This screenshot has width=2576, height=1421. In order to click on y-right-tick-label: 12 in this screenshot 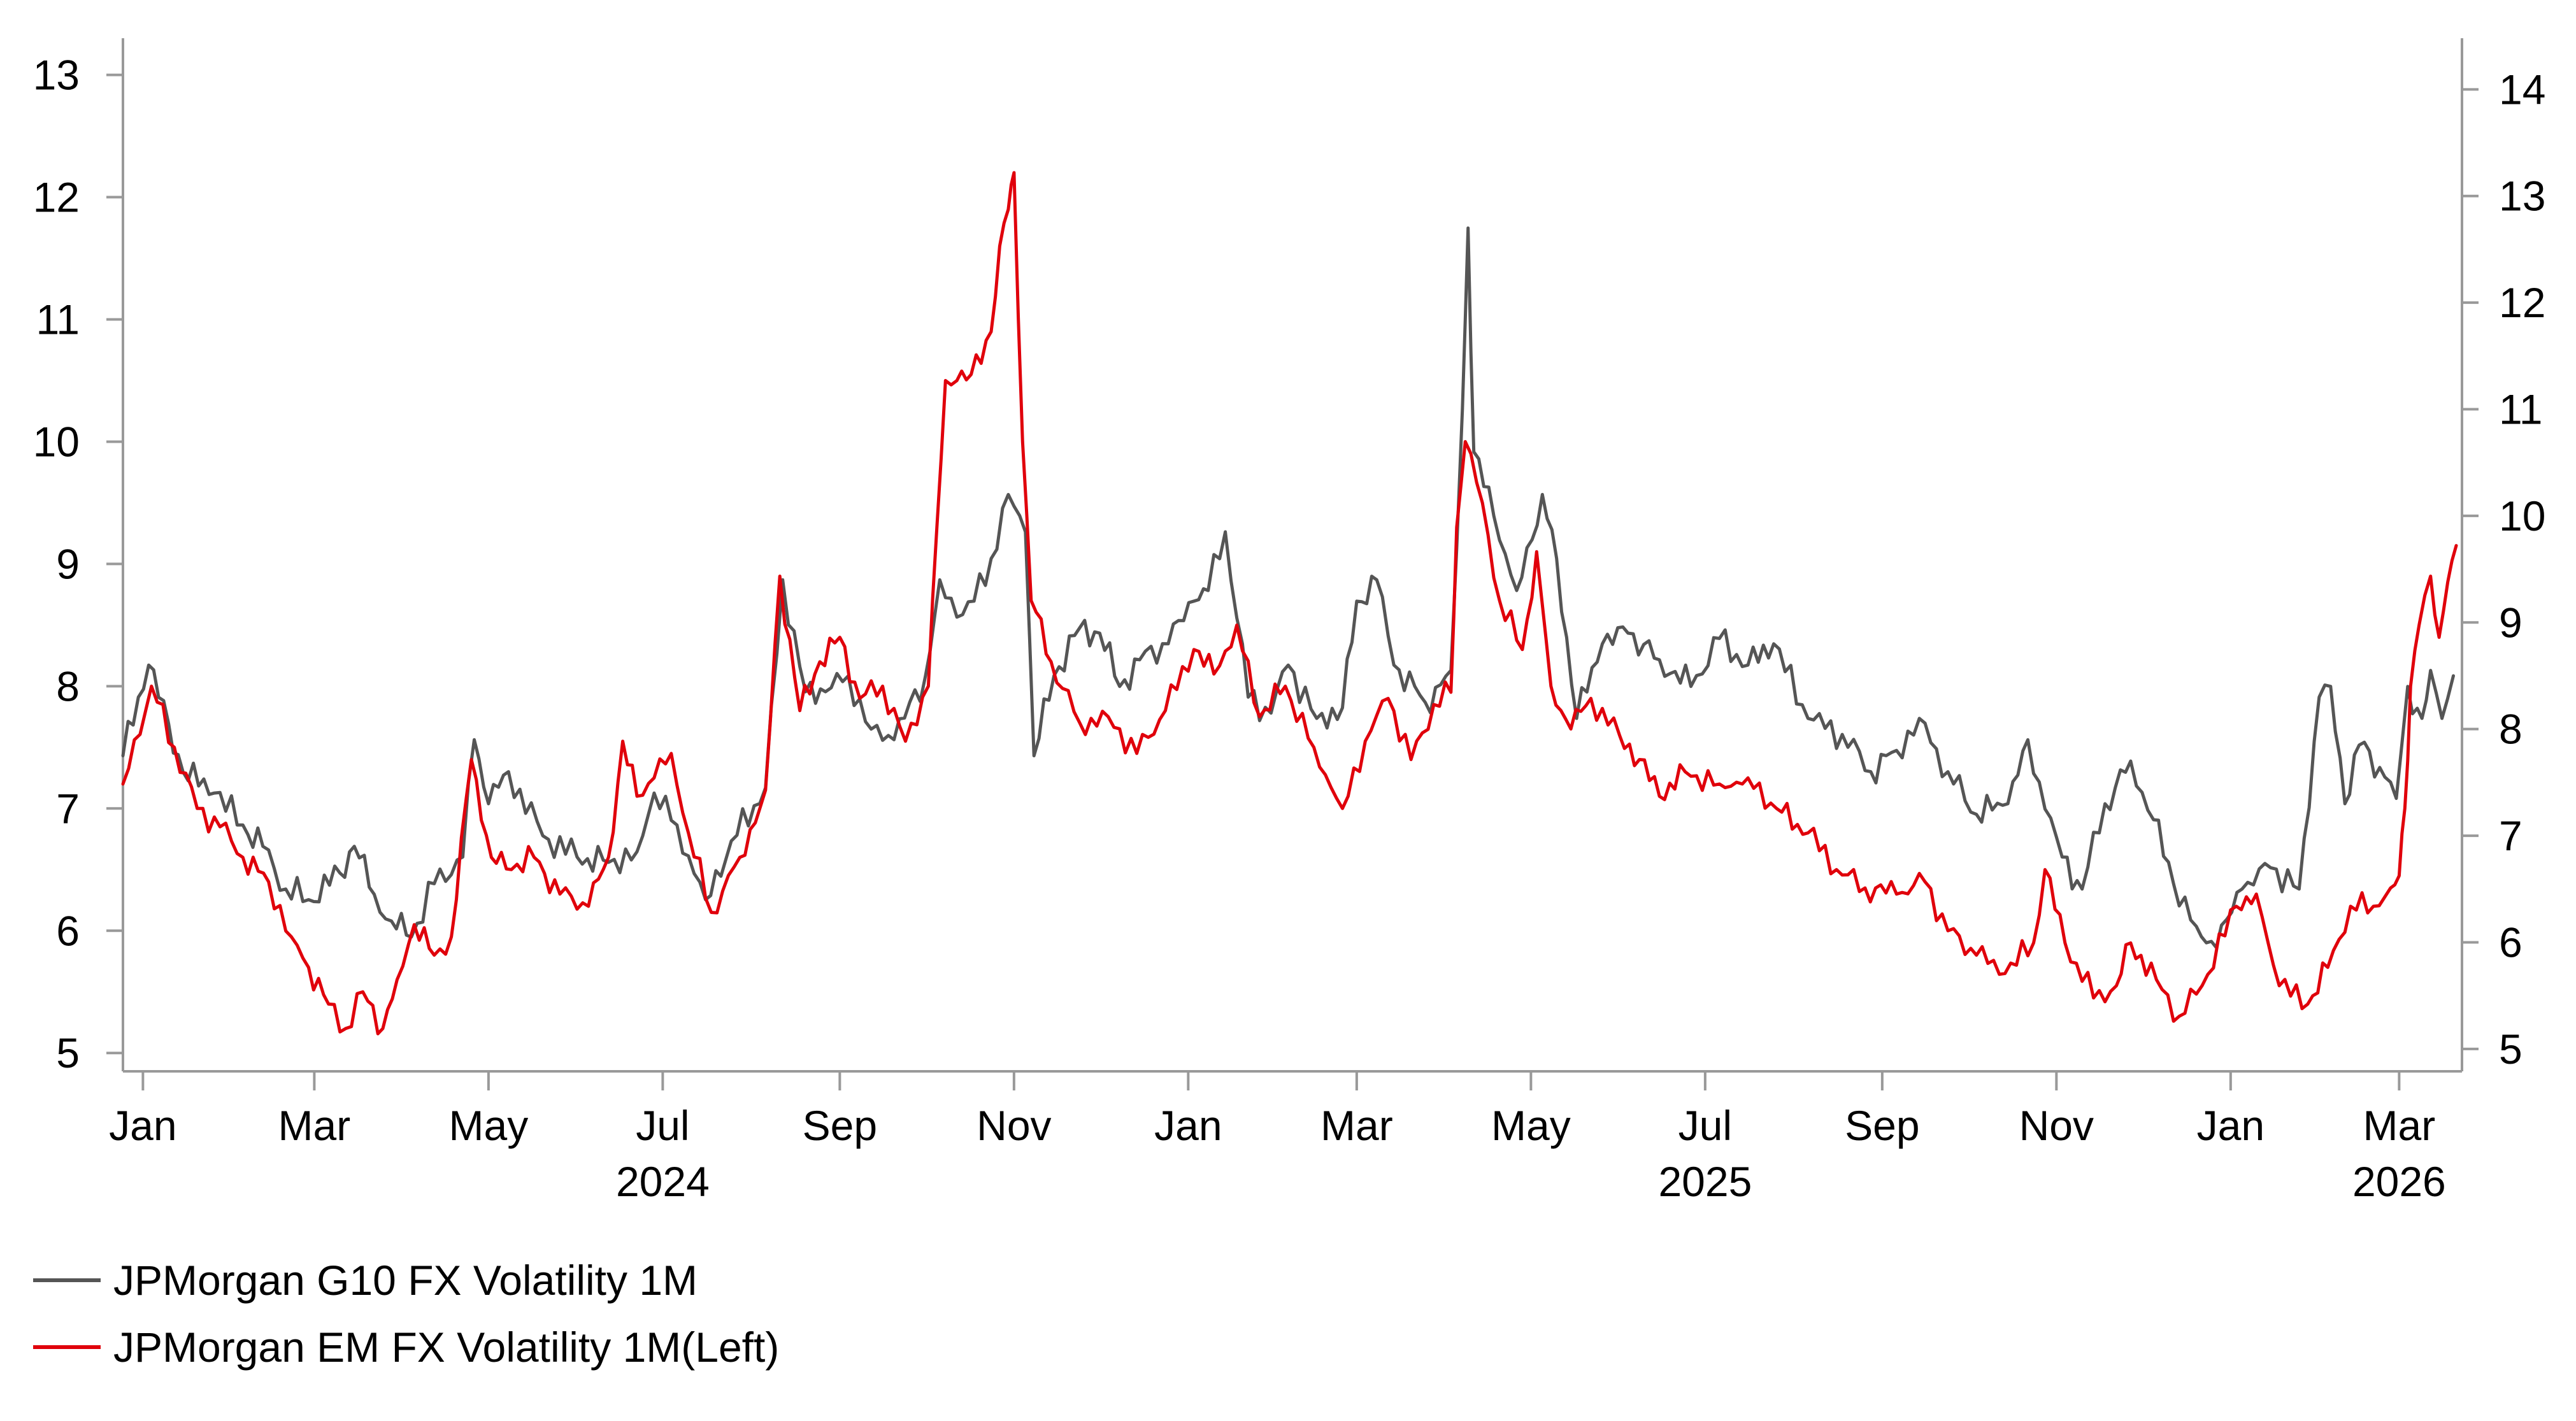, I will do `click(2522, 303)`.